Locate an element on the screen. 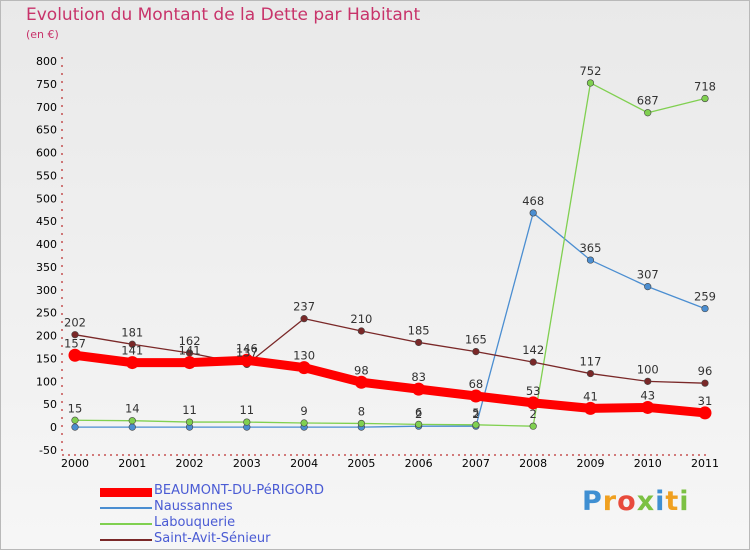 This screenshot has width=750, height=550. y-tick-label: 200 is located at coordinates (46, 336).